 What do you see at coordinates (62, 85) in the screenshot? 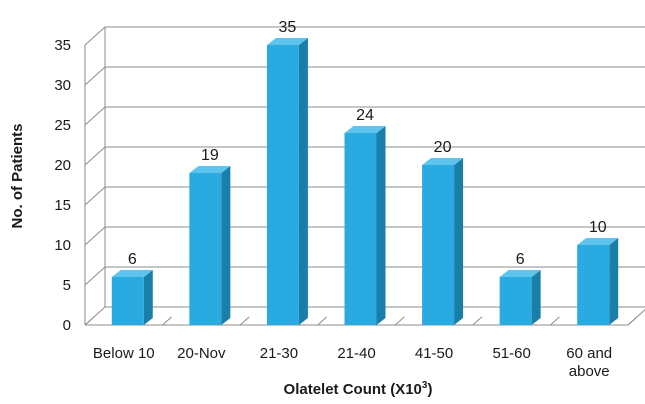
I see `y-tick-label: 30` at bounding box center [62, 85].